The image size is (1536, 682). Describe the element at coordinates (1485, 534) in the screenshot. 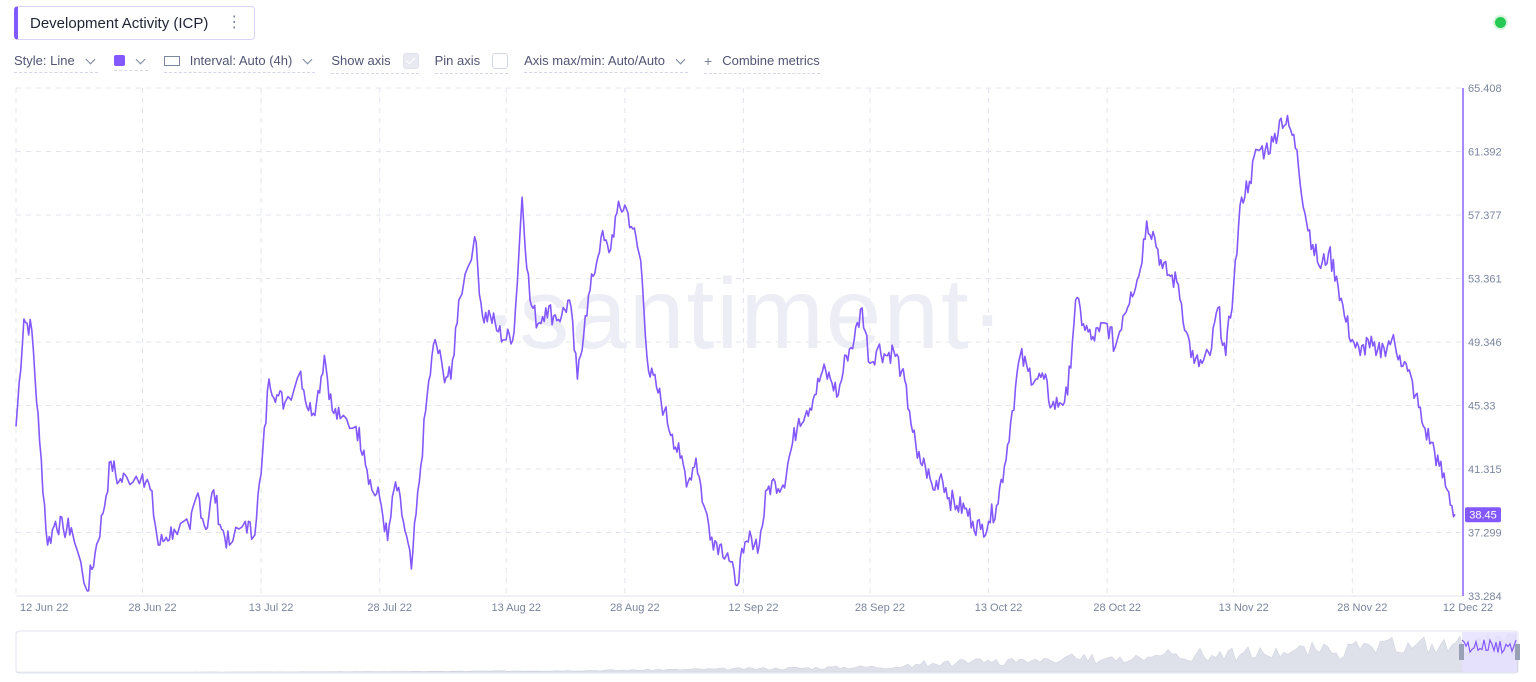

I see `y-tick-label: 37.299` at that location.